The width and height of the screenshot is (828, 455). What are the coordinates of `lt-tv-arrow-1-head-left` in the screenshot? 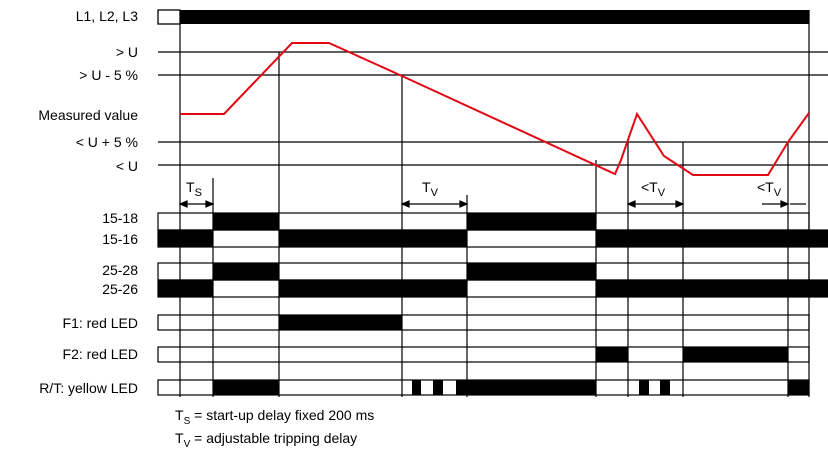 It's located at (631, 204).